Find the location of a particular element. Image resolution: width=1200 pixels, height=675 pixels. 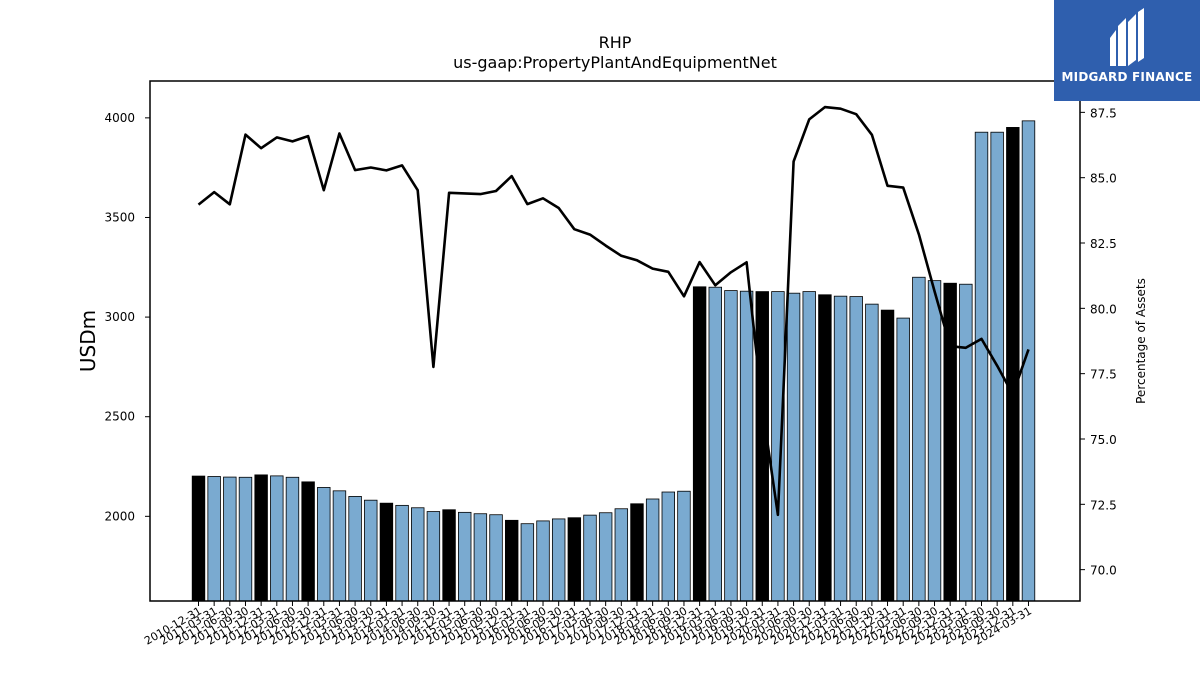

y-axis-title: USDm is located at coordinates (88, 341).